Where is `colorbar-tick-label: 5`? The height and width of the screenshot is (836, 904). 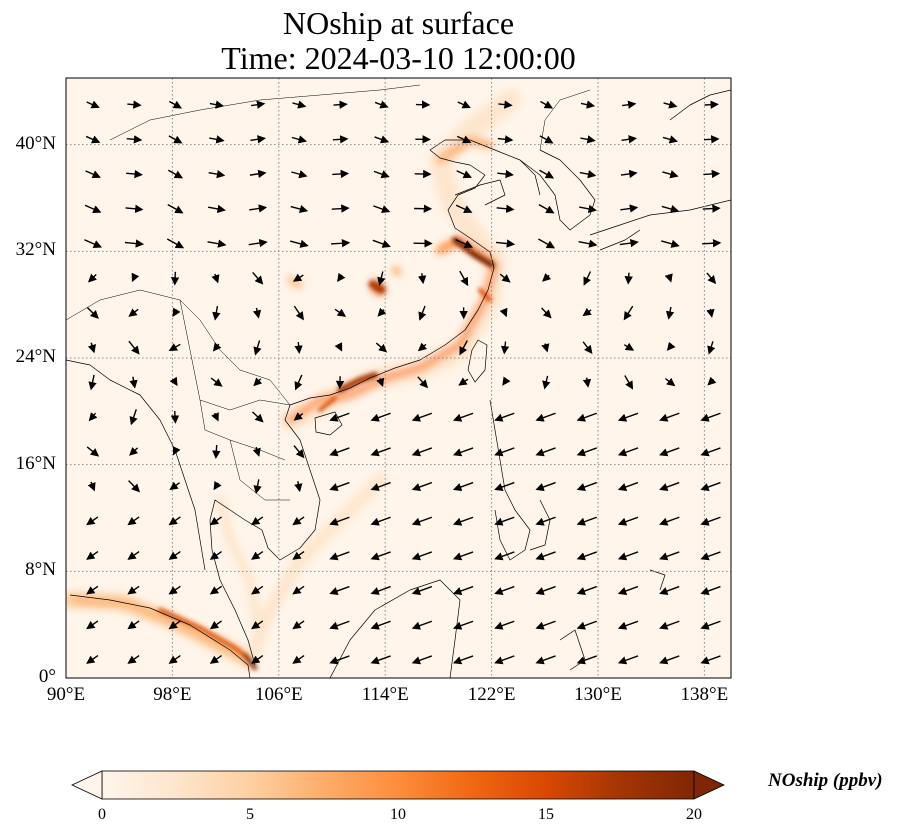
colorbar-tick-label: 5 is located at coordinates (250, 814).